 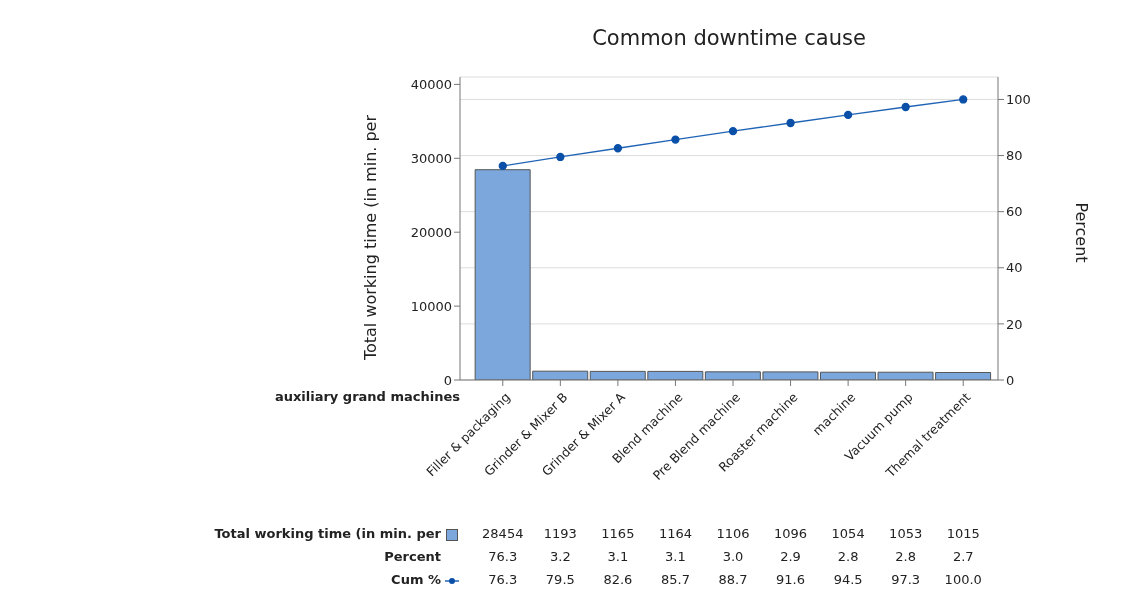 What do you see at coordinates (560, 579) in the screenshot?
I see `data-label: 79.5` at bounding box center [560, 579].